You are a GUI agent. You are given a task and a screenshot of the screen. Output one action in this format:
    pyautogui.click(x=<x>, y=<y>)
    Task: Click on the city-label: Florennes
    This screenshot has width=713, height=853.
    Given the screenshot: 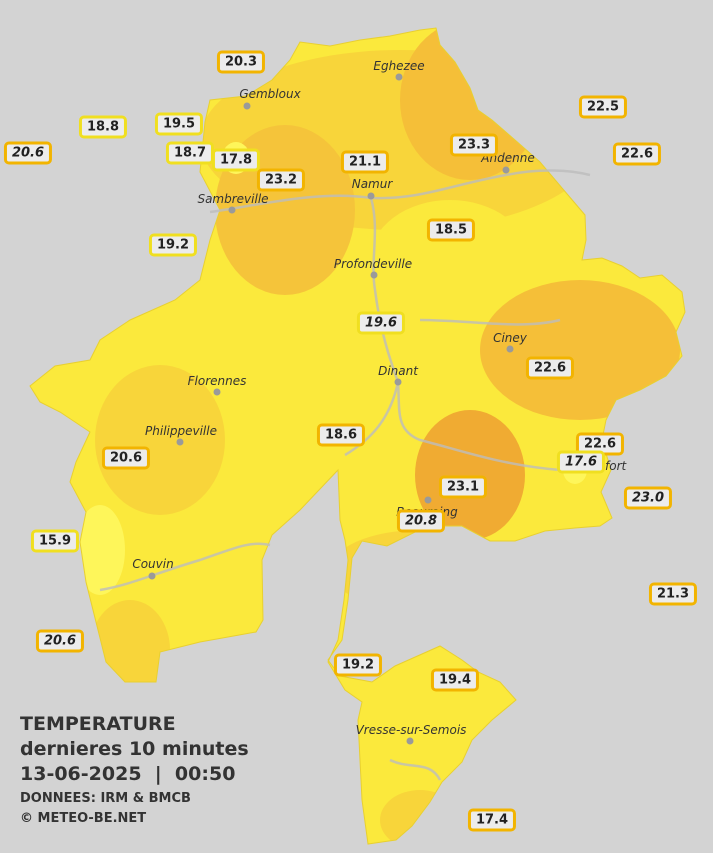 What is the action you would take?
    pyautogui.click(x=217, y=381)
    